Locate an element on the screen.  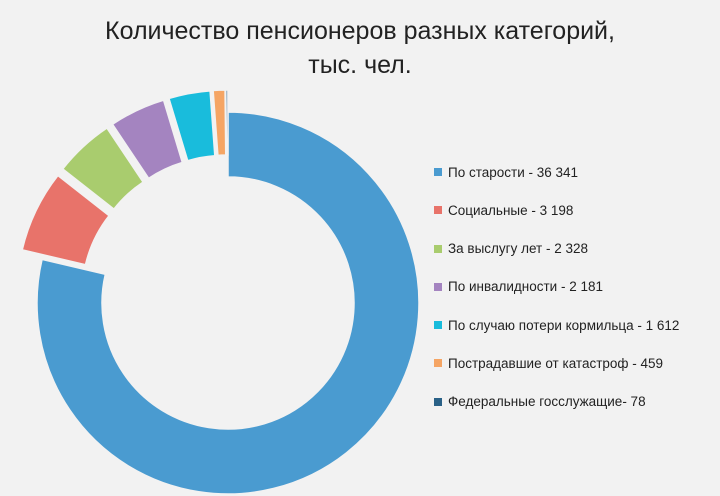
chart-title-line-1: Количество пенсионеров разных категорий, is located at coordinates (360, 31).